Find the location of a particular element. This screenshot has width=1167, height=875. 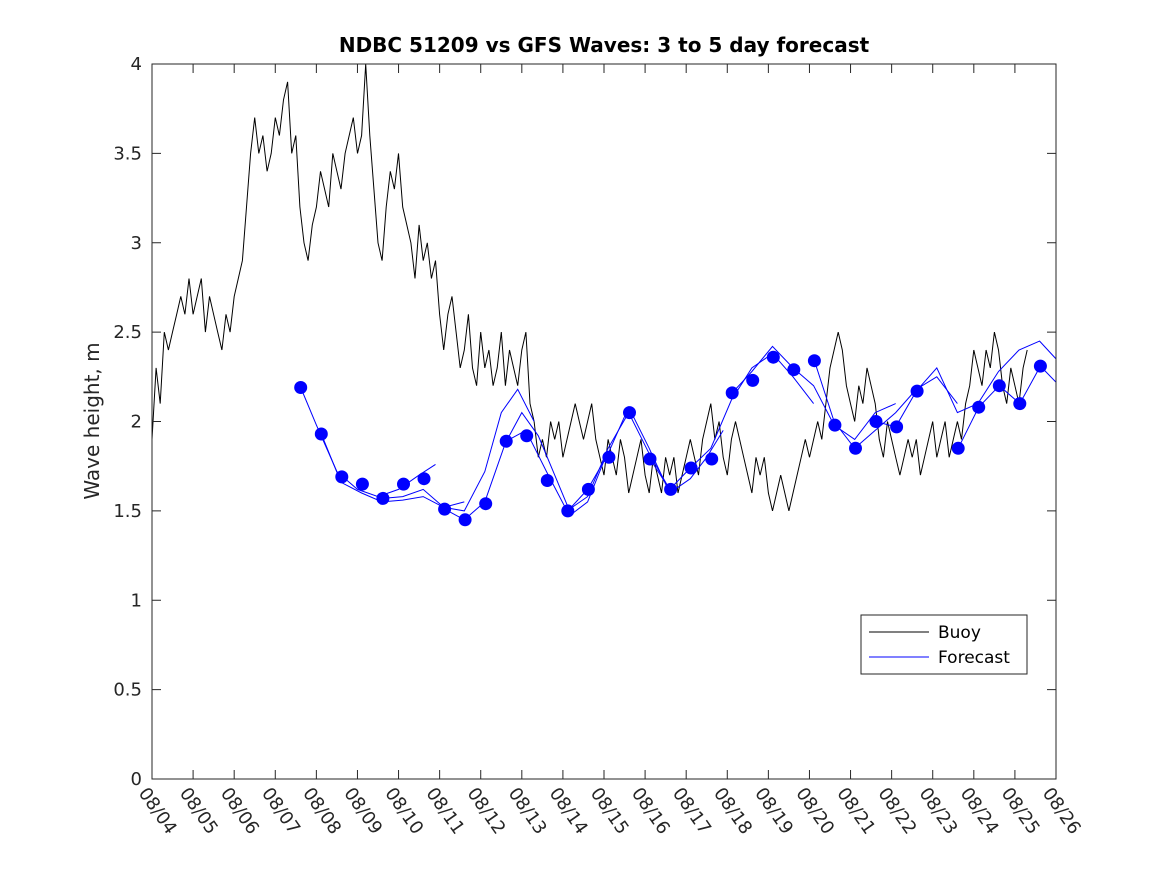

forecast-series-group is located at coordinates (678, 430).